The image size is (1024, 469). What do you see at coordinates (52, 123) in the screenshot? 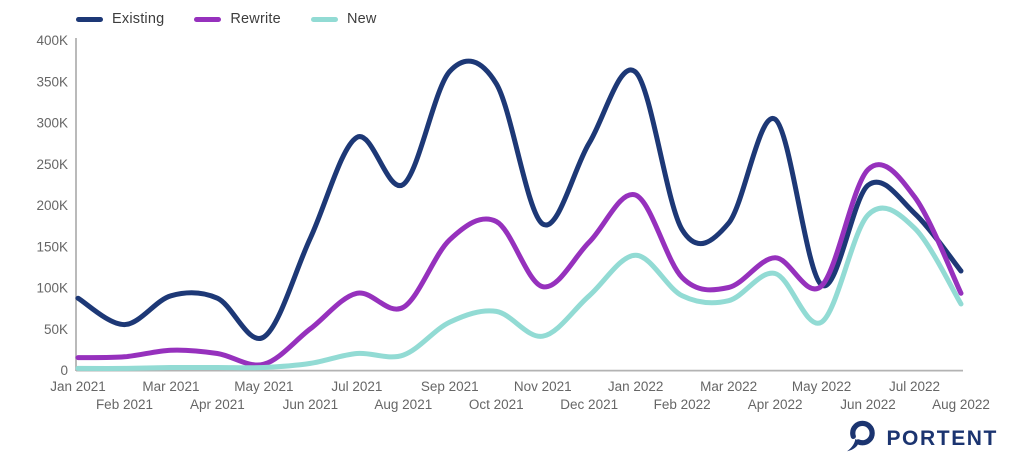
I see `y-tick-label: 300K` at bounding box center [52, 123].